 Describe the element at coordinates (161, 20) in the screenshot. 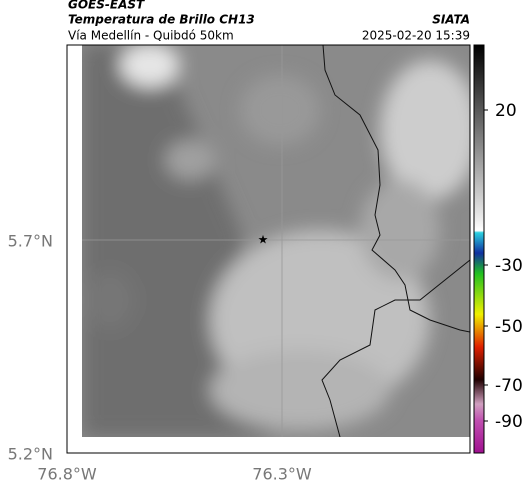

I see `title: Temperatura de Brillo CH13` at that location.